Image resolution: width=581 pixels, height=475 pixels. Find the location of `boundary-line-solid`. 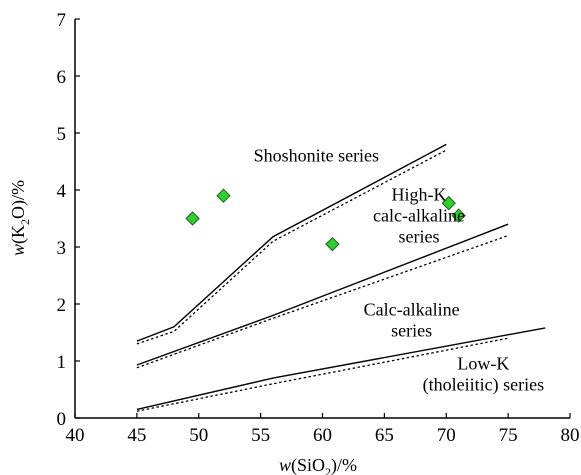

boundary-line-solid is located at coordinates (341, 369).